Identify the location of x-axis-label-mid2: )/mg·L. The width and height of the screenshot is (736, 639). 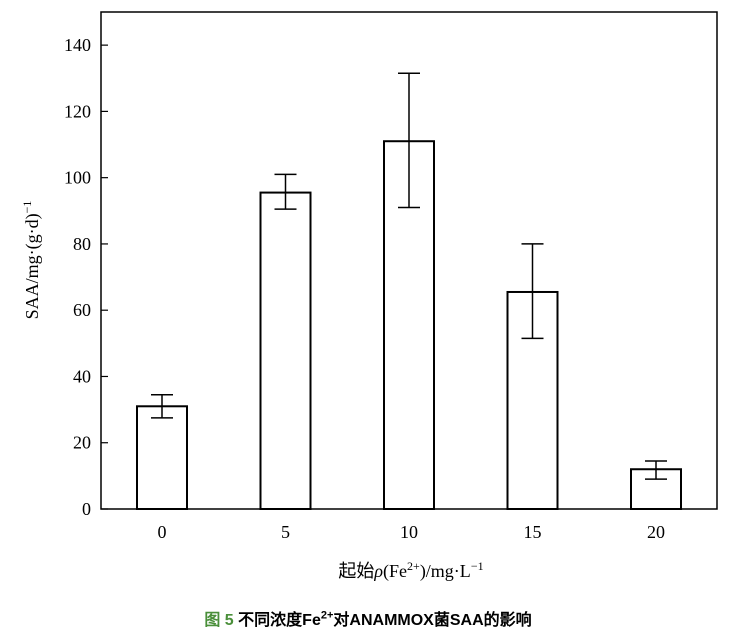
(445, 571).